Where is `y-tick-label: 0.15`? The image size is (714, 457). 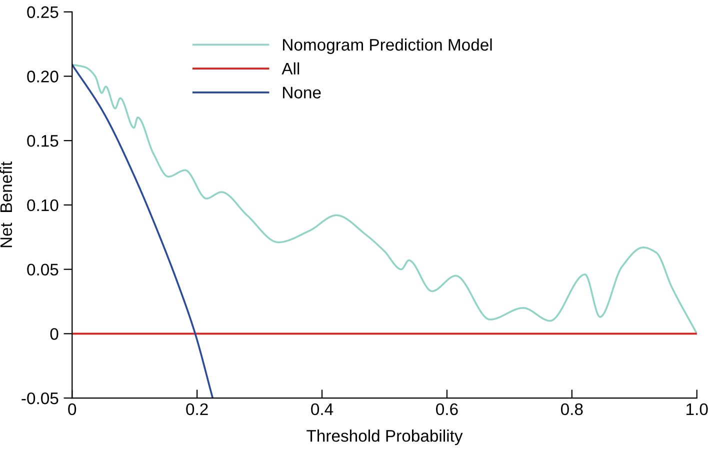 y-tick-label: 0.15 is located at coordinates (42, 141).